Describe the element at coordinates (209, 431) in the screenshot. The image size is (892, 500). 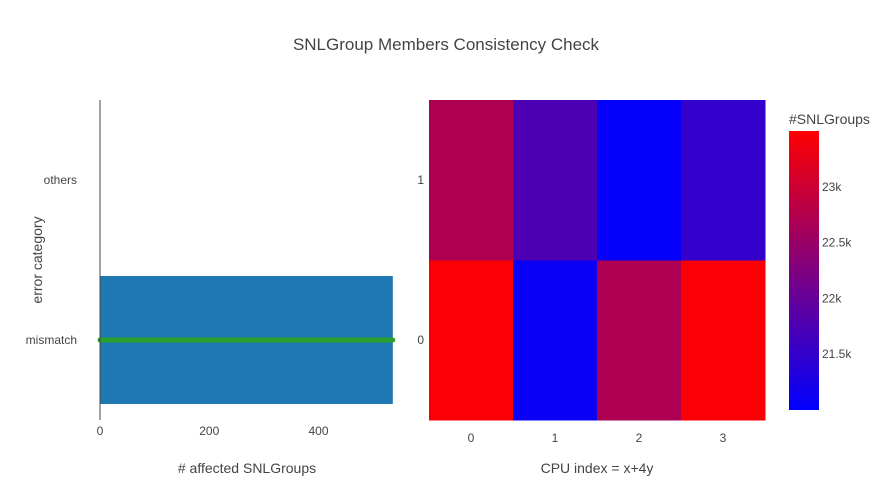
I see `bar-x-tick-200: 200` at that location.